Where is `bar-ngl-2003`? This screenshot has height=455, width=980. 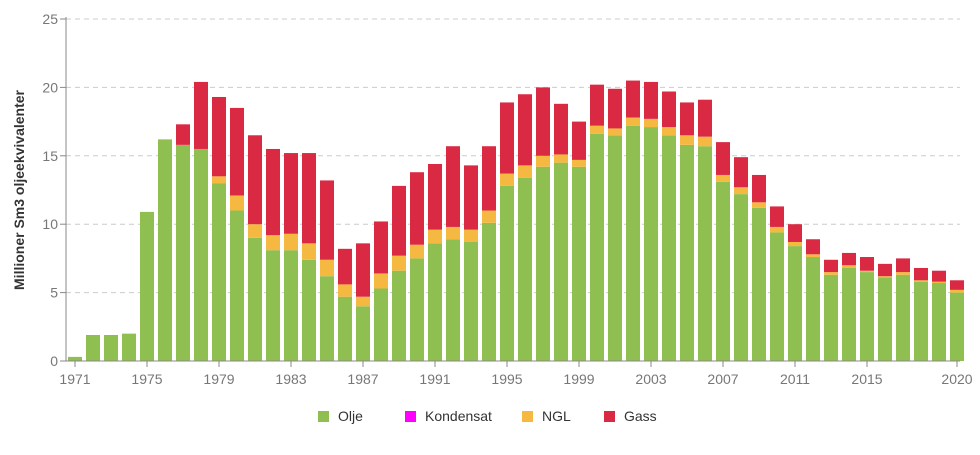 bar-ngl-2003 is located at coordinates (651, 123).